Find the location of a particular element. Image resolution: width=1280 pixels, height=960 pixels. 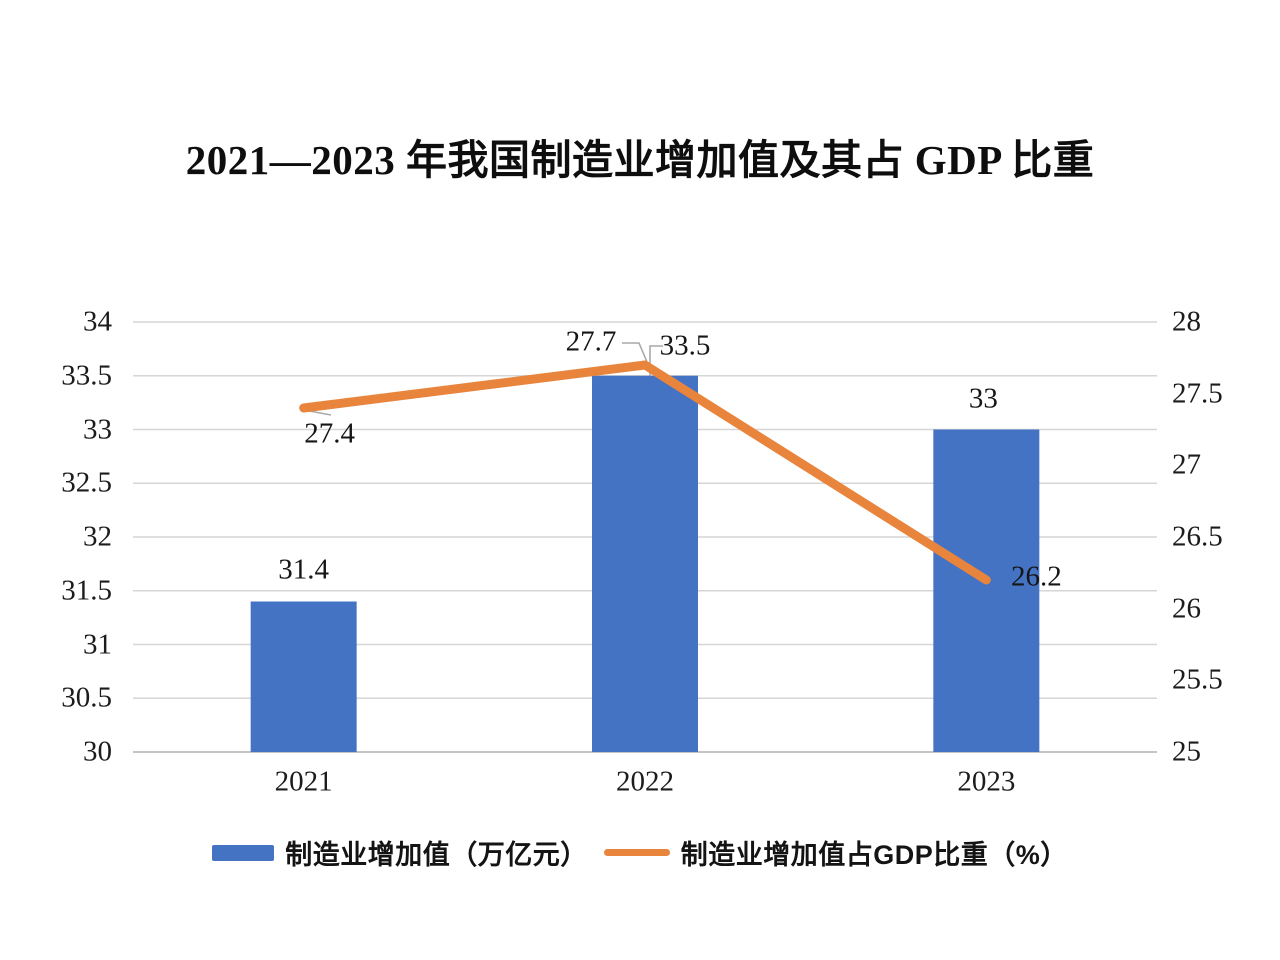

bar-series-legend-label: 制造业增加值（万亿元） is located at coordinates (436, 855).